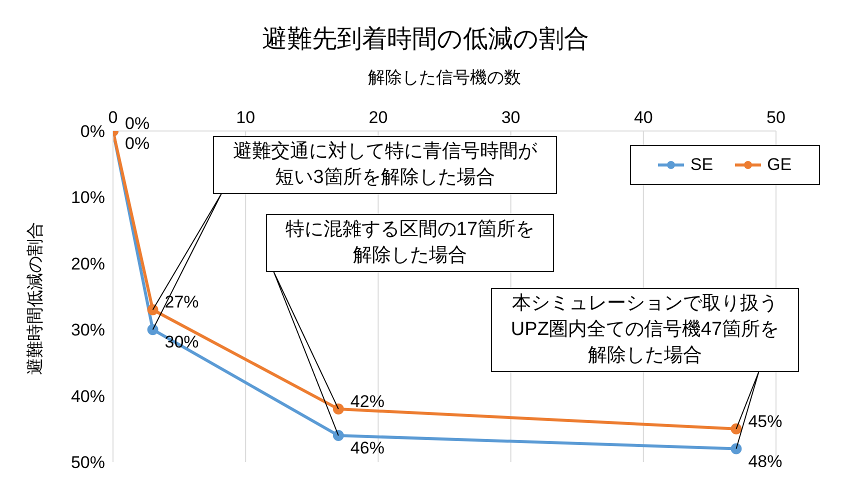 This screenshot has height=483, width=851. Describe the element at coordinates (444, 78) in the screenshot. I see `x-axis-title: 解除した信号機の数` at that location.